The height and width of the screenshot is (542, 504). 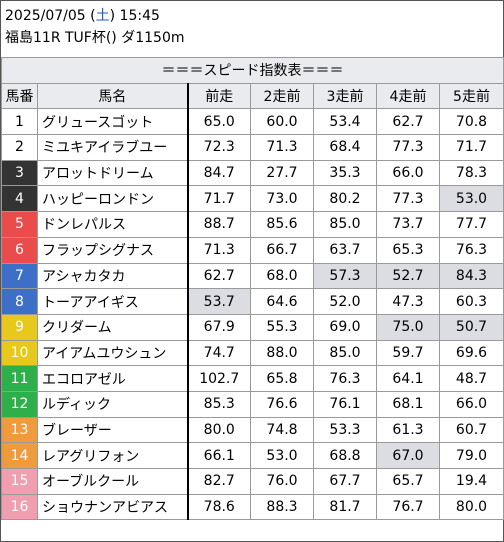 What do you see at coordinates (471, 327) in the screenshot?
I see `speed-index-cell: 50.7` at bounding box center [471, 327].